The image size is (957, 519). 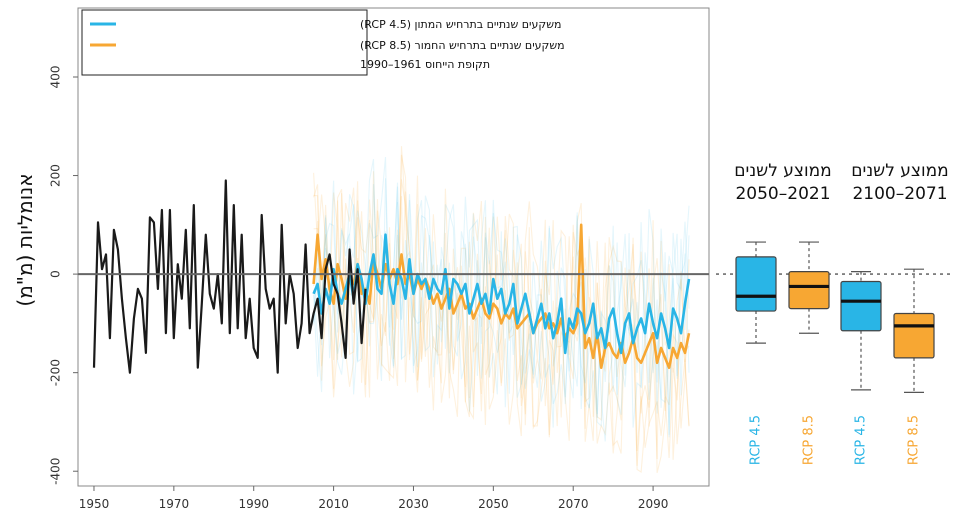 What do you see at coordinates (914, 366) in the screenshot?
I see `box-rcp-8-5-period2: RCP 8.5` at bounding box center [914, 366].